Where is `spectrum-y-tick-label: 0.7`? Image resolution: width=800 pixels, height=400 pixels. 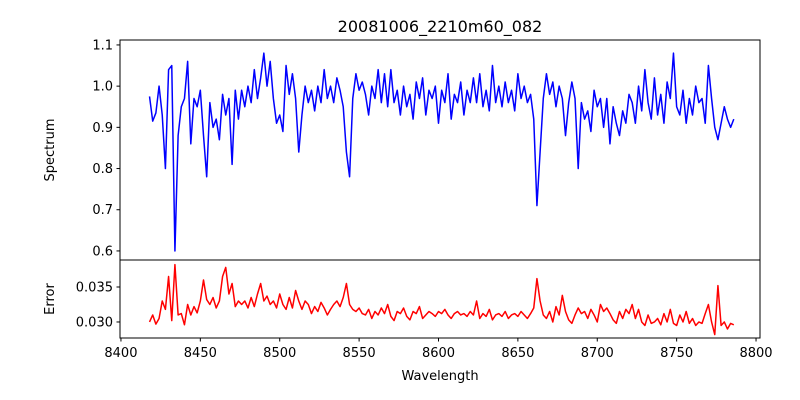 spectrum-y-tick-label: 0.7 is located at coordinates (102, 210).